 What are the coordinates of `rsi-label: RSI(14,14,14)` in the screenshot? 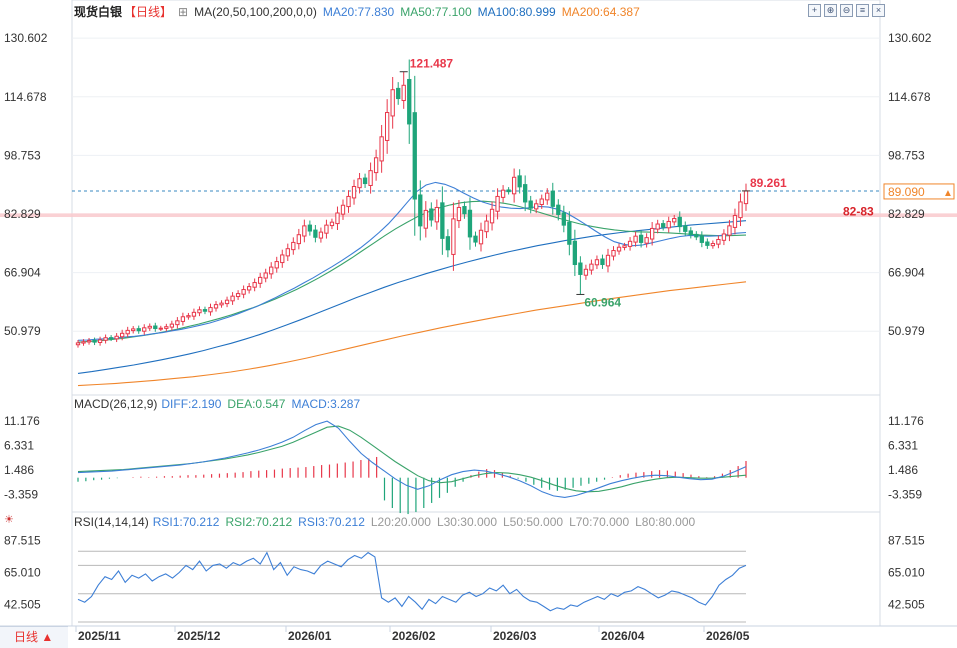 It's located at (111, 522).